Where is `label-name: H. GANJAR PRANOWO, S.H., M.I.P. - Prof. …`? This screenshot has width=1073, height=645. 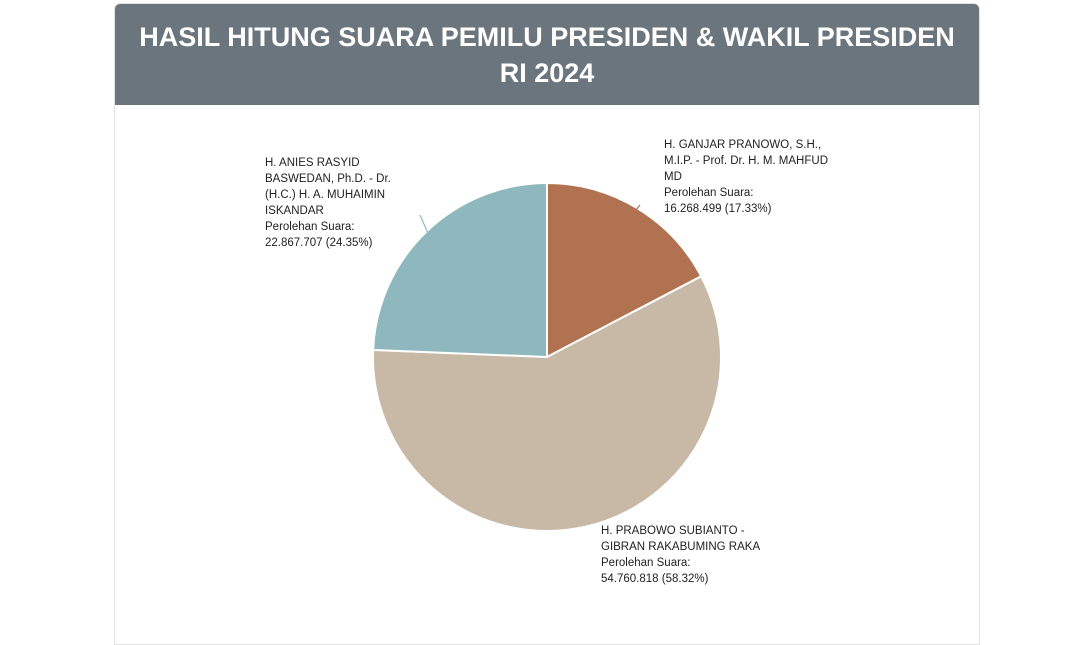 label-name: H. GANJAR PRANOWO, S.H., M.I.P. - Prof. … is located at coordinates (754, 161).